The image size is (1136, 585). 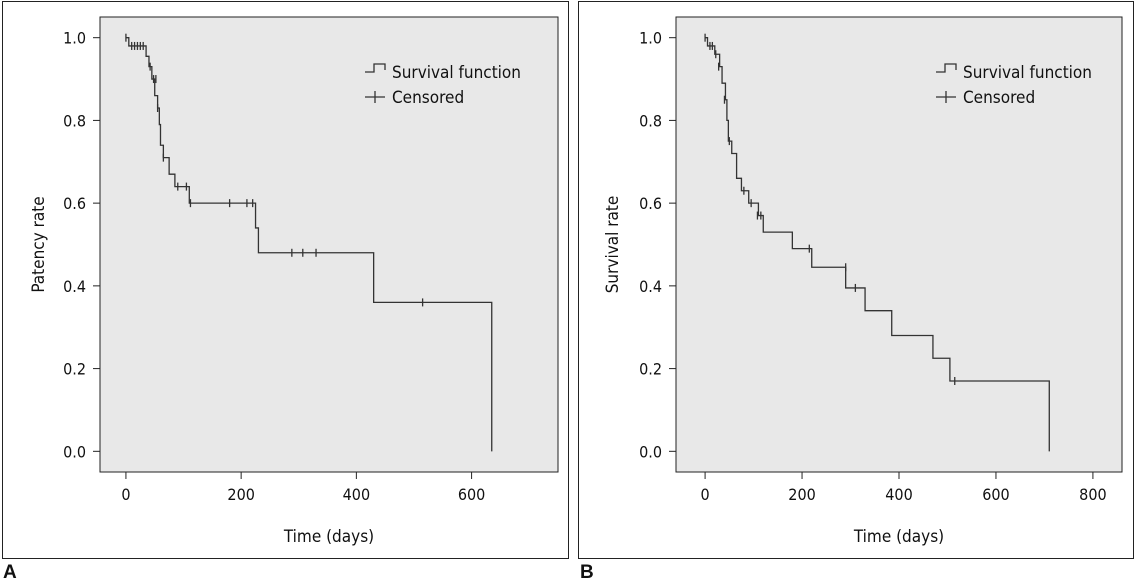 I want to click on y-axis-label: Patency rate, so click(x=39, y=244).